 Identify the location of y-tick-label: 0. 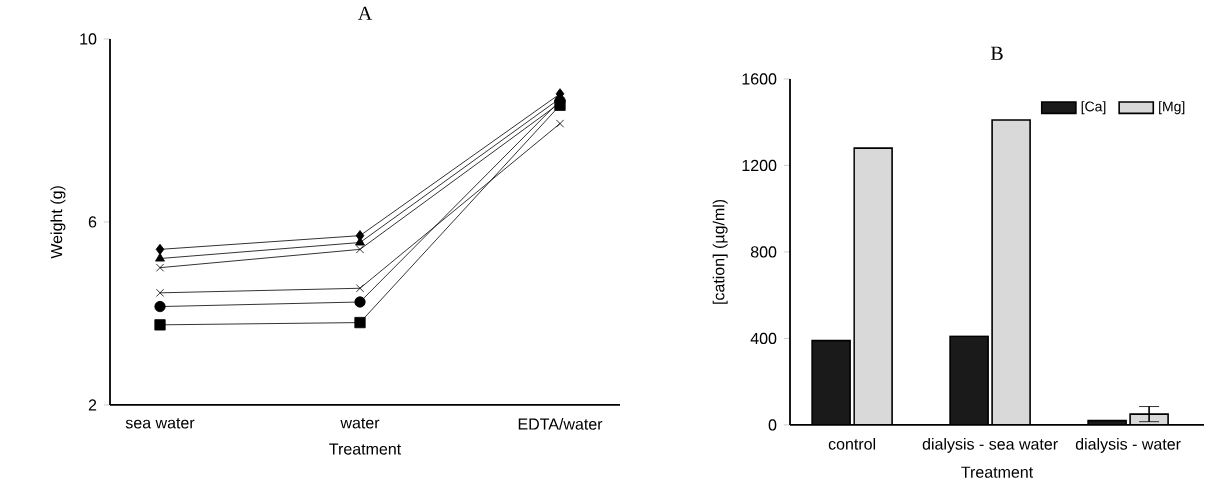
(772, 425).